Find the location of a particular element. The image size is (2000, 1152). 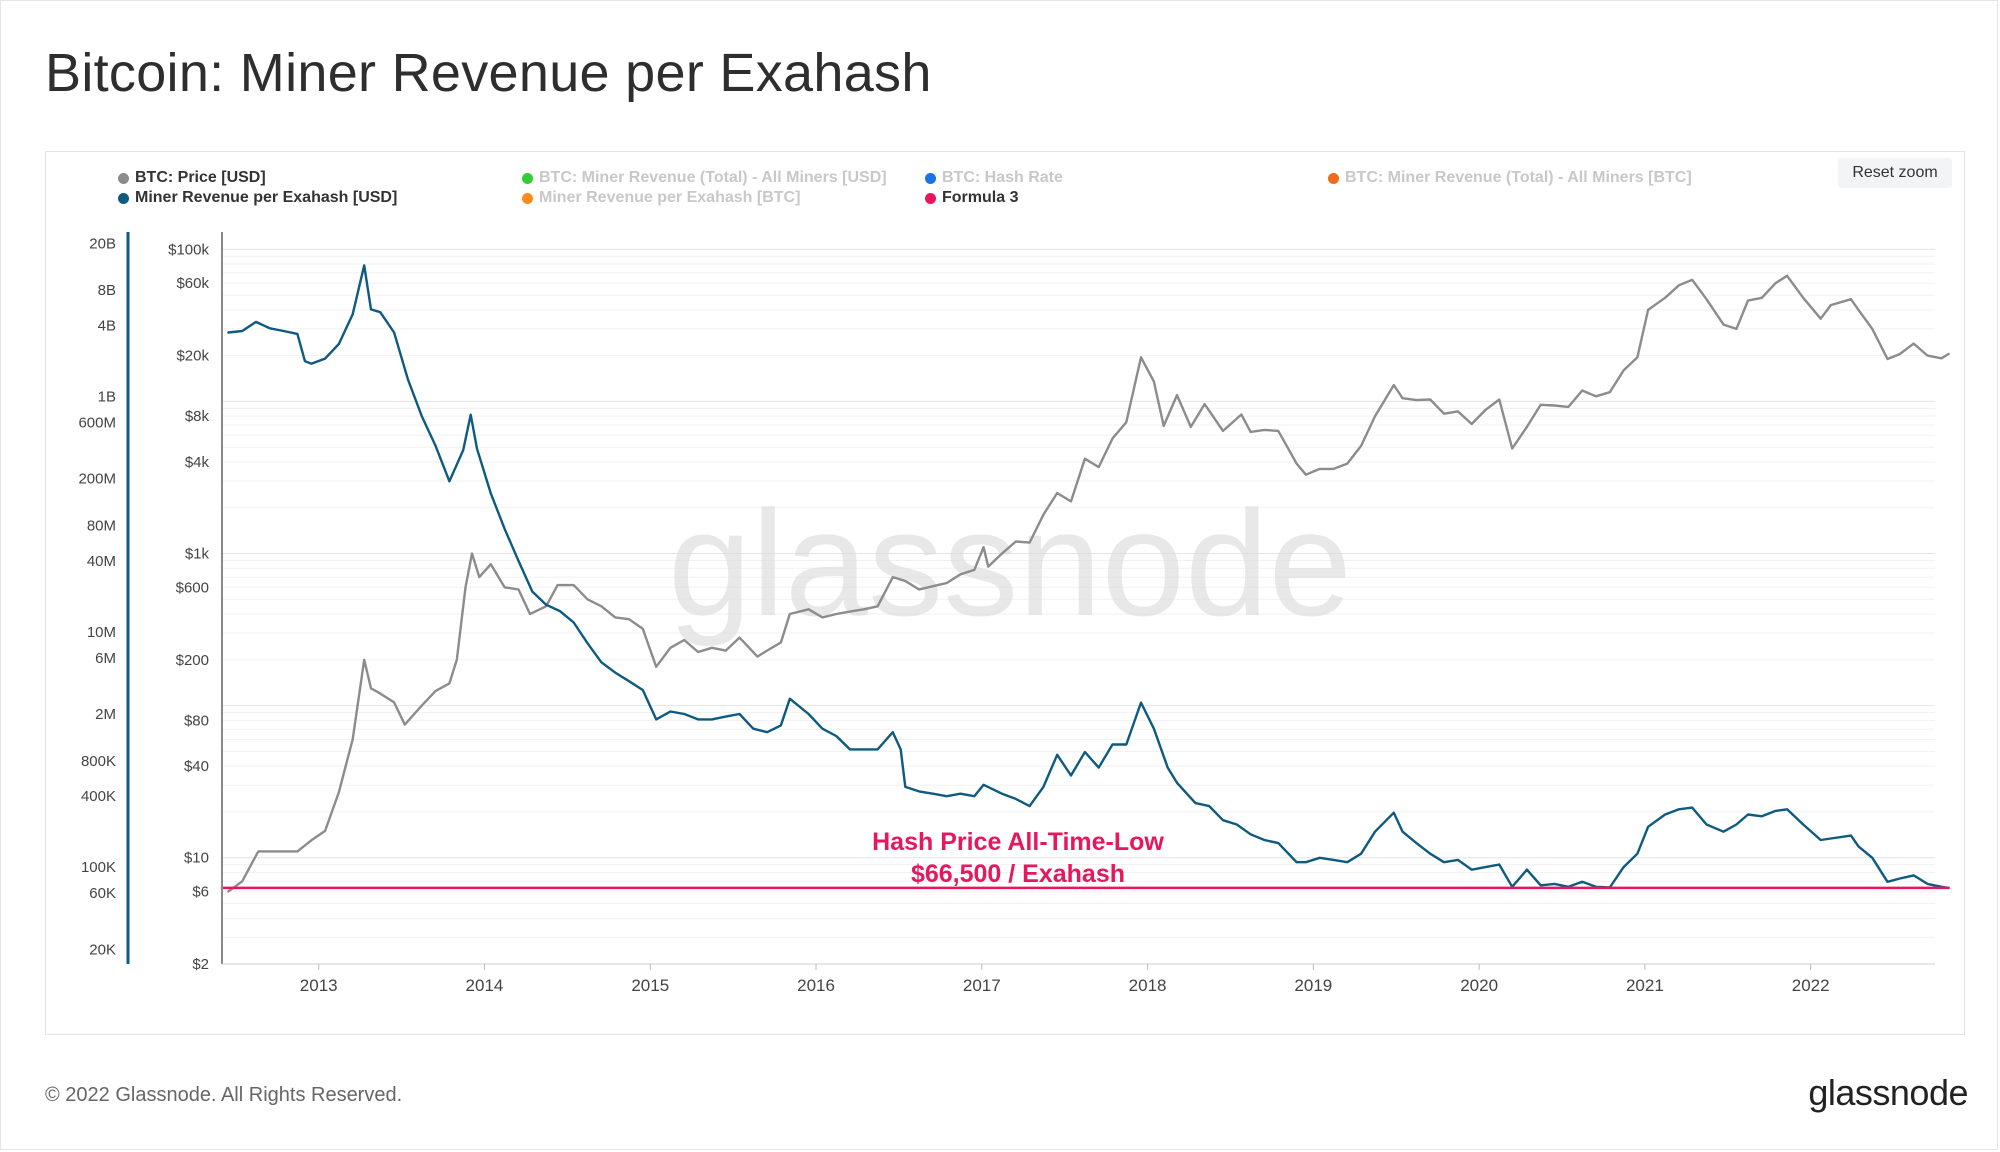

left-axis-tick-label: 80M is located at coordinates (101, 526).